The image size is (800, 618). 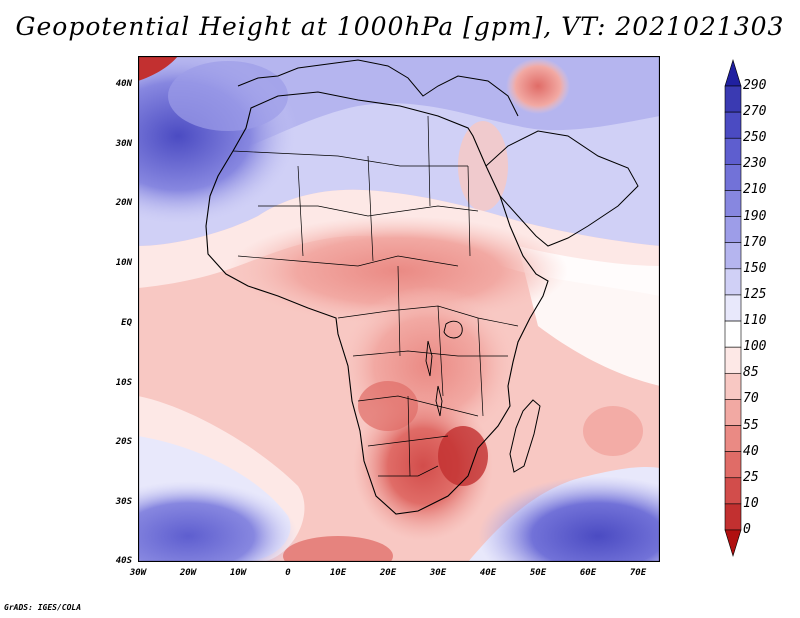 I want to click on field-indian-high, so click(x=569, y=519).